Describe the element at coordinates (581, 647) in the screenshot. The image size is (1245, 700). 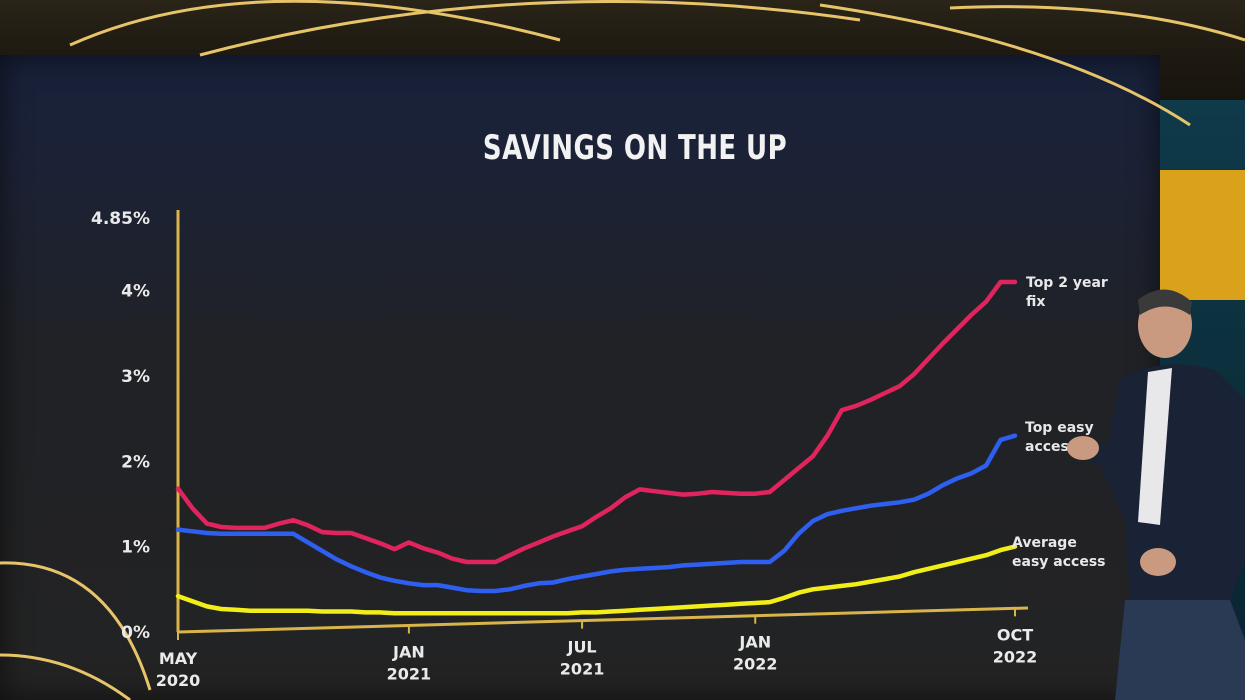
I see `x-tick-label: JUL` at that location.